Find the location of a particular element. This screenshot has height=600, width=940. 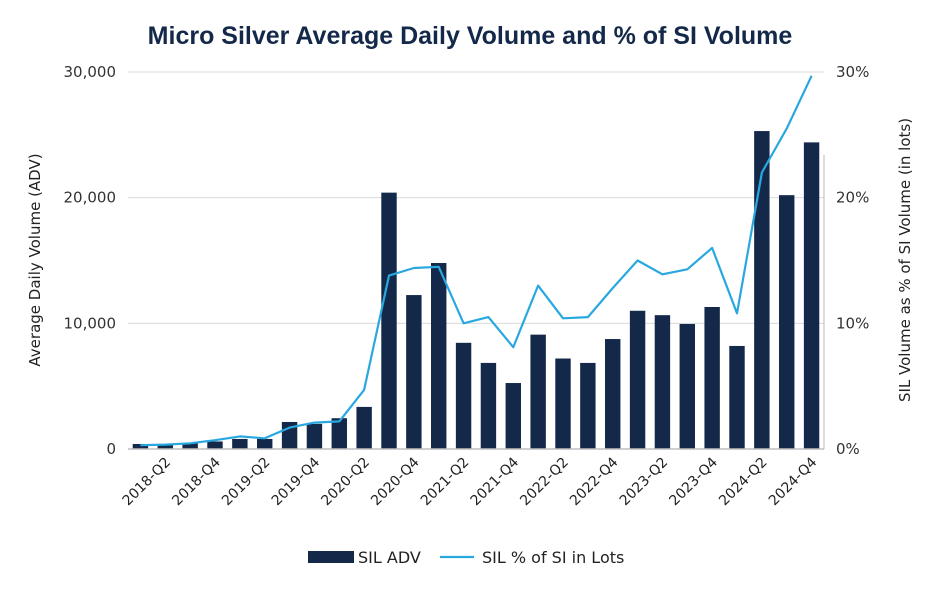

x-tick-label: 2022-Q4 is located at coordinates (594, 481).